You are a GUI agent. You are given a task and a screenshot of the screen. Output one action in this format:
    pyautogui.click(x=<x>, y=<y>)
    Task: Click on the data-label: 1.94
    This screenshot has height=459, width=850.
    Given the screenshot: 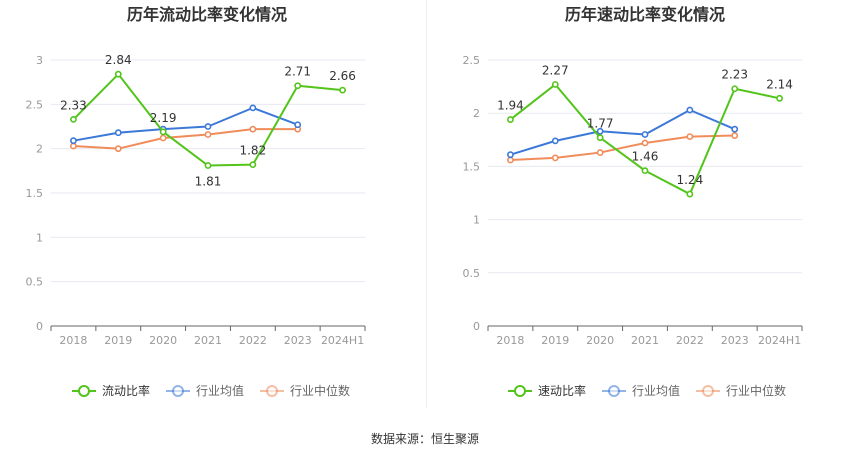 What is the action you would take?
    pyautogui.click(x=510, y=106)
    